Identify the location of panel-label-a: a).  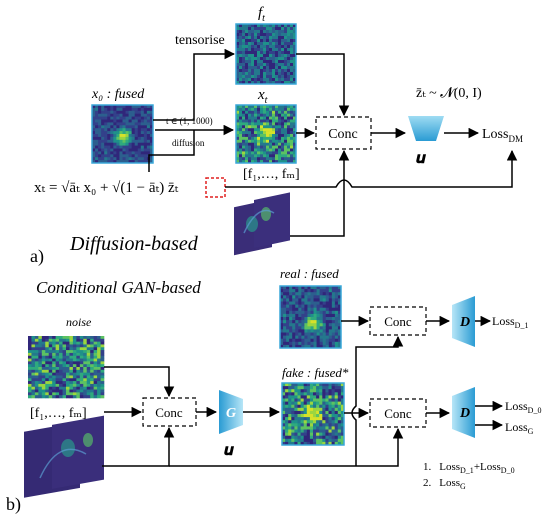
(37, 256).